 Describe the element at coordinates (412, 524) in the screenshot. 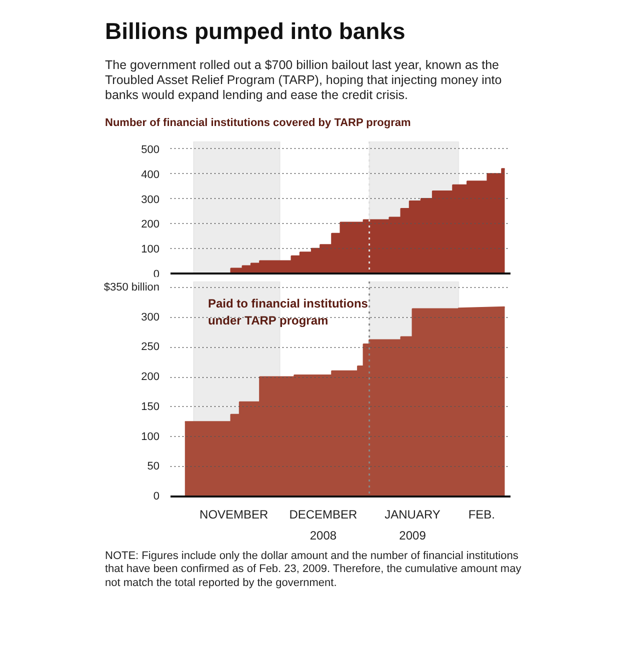

I see `x-tick-label: JANUARY 2009` at that location.